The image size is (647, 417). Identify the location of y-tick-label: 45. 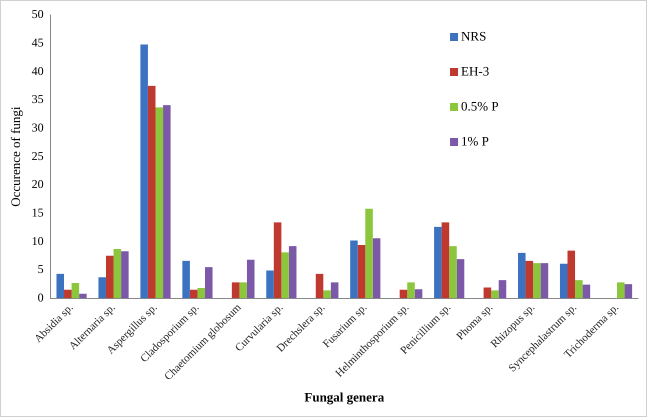
(38, 42).